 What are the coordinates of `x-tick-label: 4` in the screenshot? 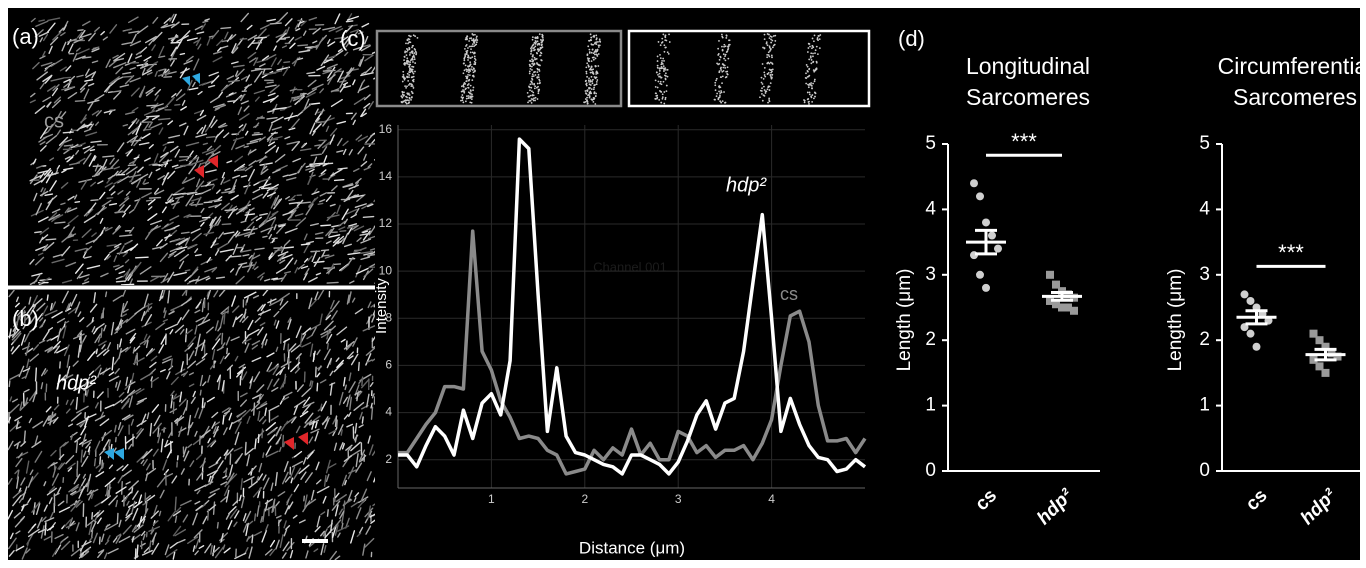 It's located at (771, 499).